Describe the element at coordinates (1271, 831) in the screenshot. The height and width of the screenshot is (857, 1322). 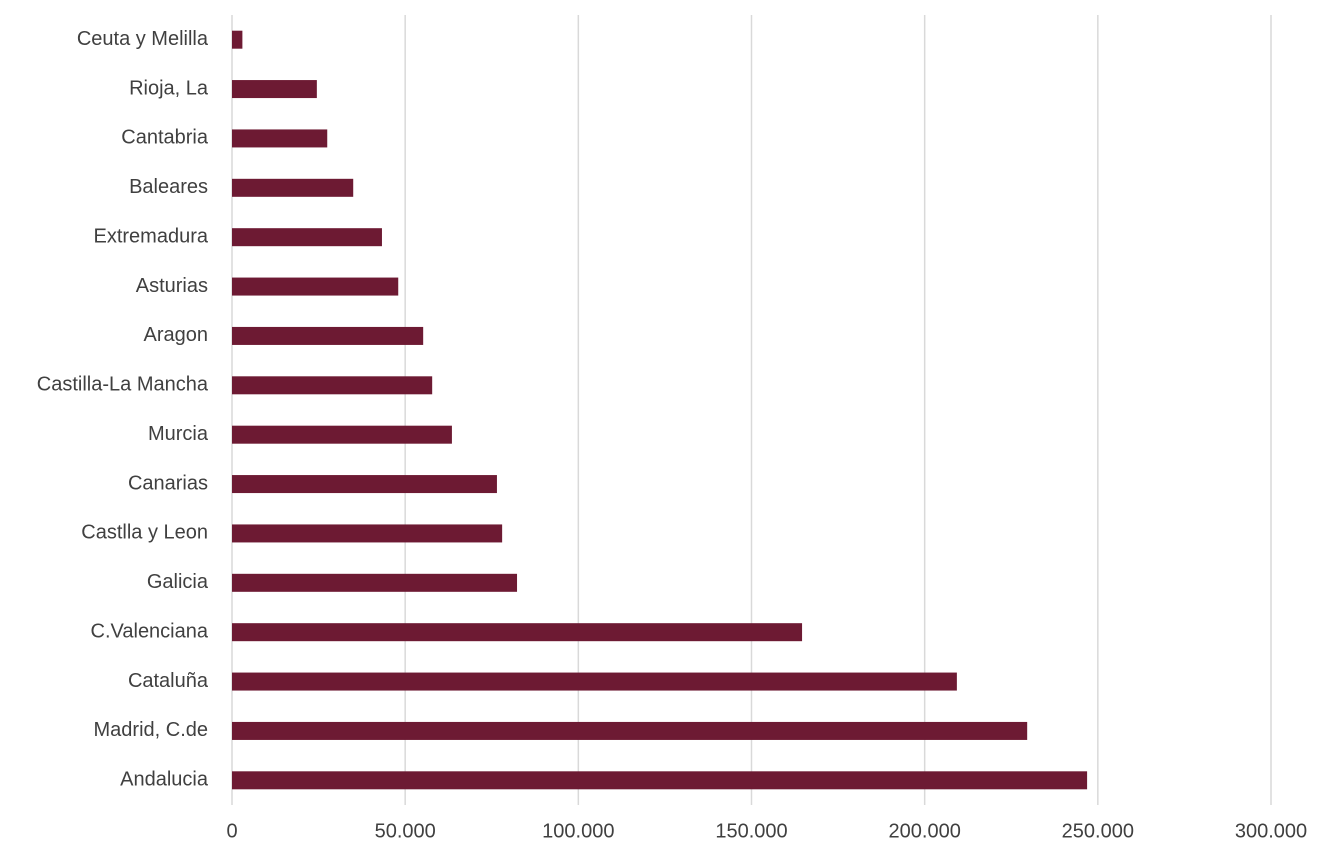
I see `x-tick-label: 300.000` at that location.